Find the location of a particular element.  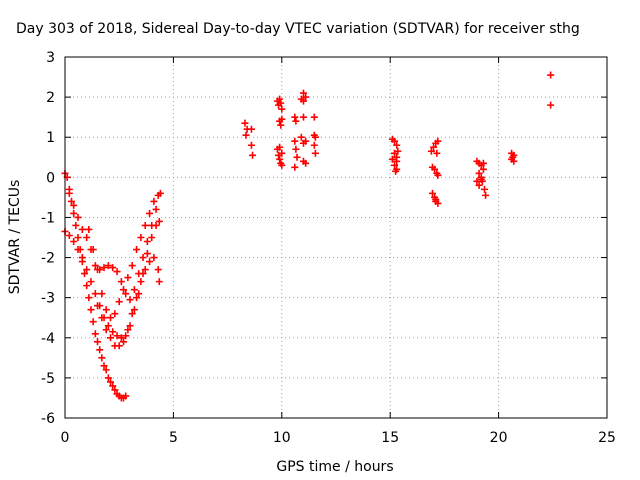

y-tick-label: -5 is located at coordinates (48, 379).